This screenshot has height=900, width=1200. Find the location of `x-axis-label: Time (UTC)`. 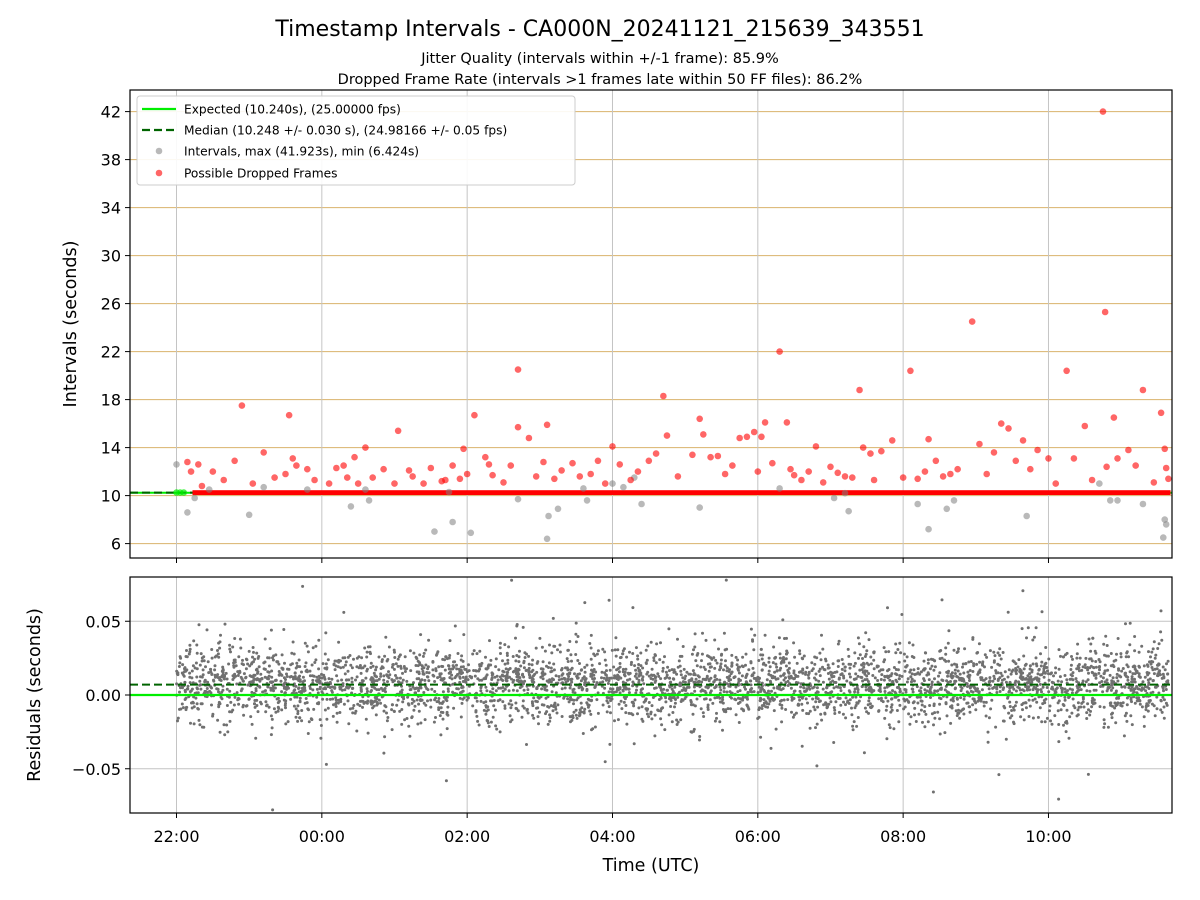

x-axis-label: Time (UTC) is located at coordinates (651, 866).